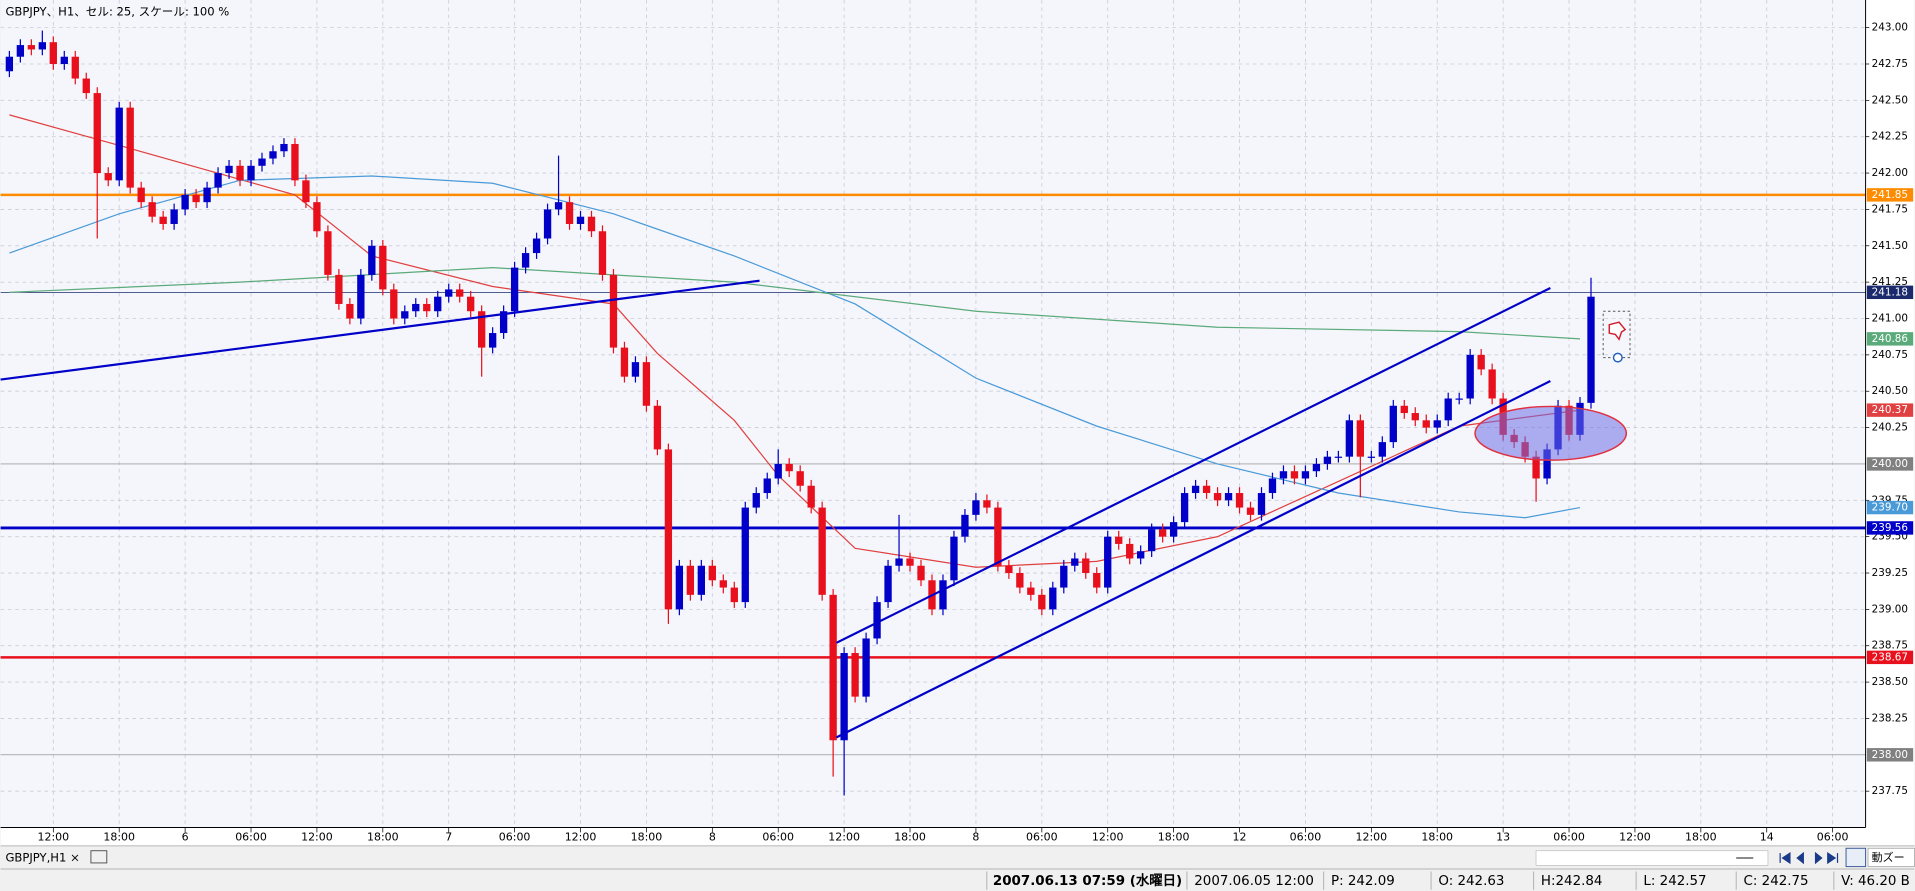 This screenshot has width=1915, height=891. What do you see at coordinates (1890, 64) in the screenshot?
I see `y-tick-label: 242.75` at bounding box center [1890, 64].